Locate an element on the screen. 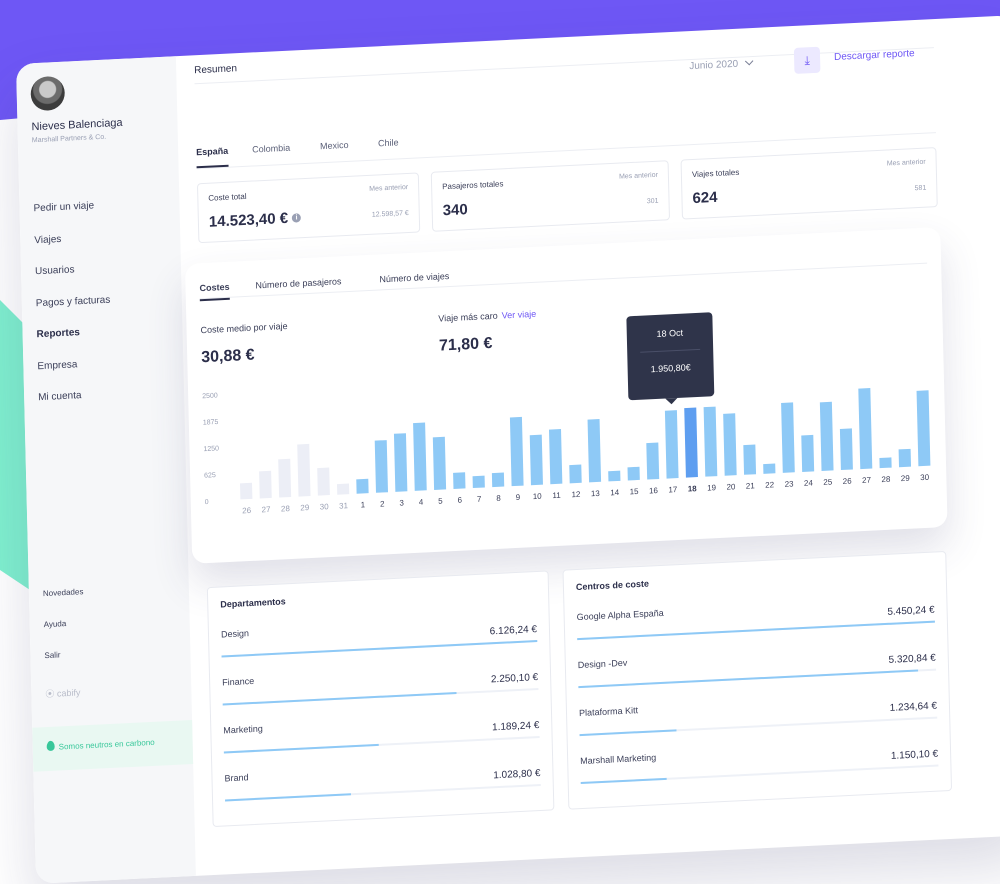  tab-chile: Chile is located at coordinates (388, 143).